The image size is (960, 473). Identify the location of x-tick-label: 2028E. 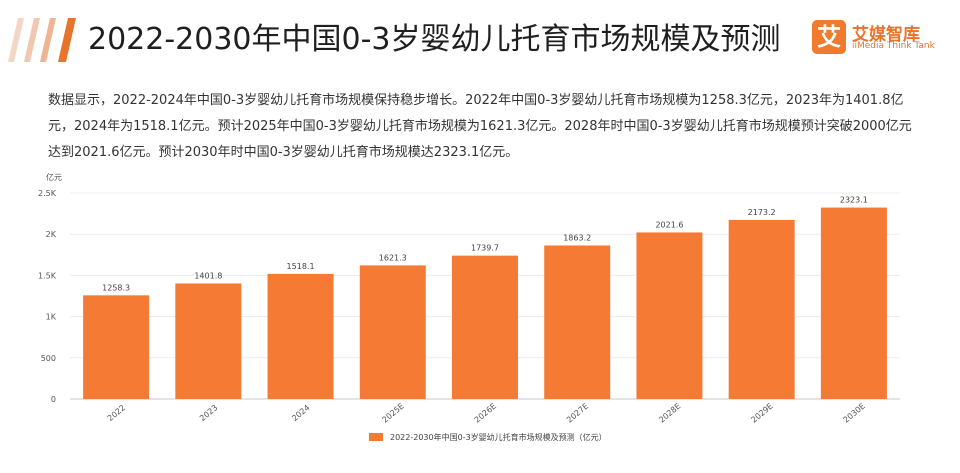
(669, 412).